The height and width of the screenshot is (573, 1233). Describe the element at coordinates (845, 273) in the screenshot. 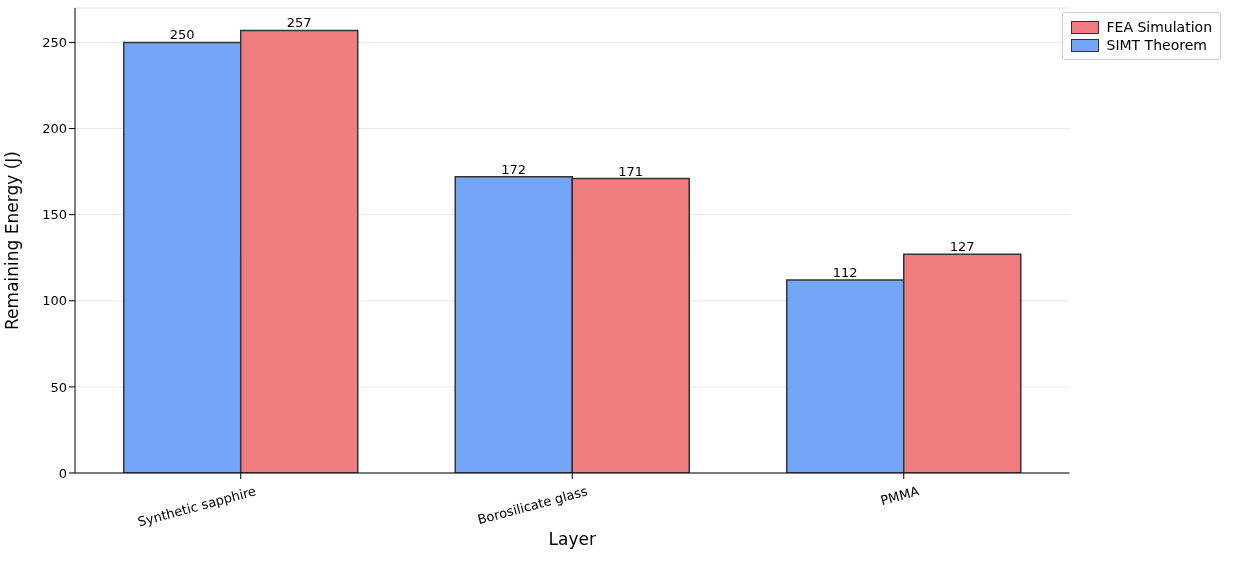

I see `data-label: 112` at that location.